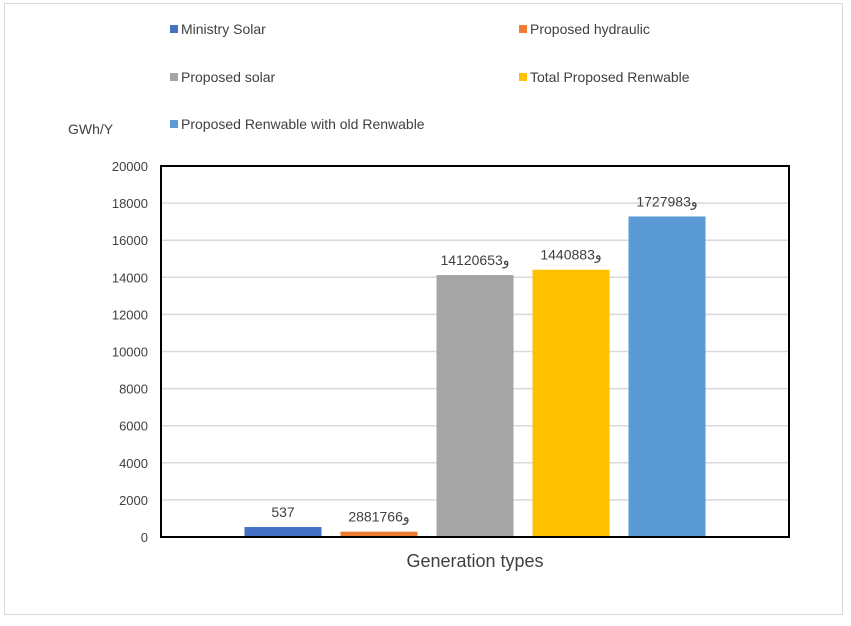 The height and width of the screenshot is (626, 851). Describe the element at coordinates (610, 77) in the screenshot. I see `legend-item-label: Total Proposed Renwable` at that location.